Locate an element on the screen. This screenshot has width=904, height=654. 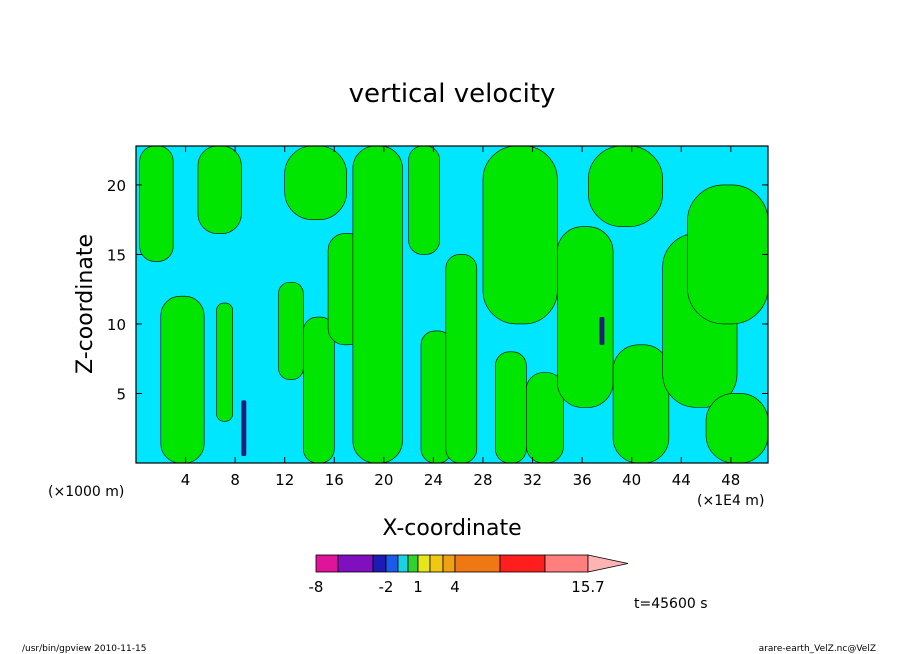
colorbar: -8 -2 1 4 15.7 is located at coordinates (469, 575).